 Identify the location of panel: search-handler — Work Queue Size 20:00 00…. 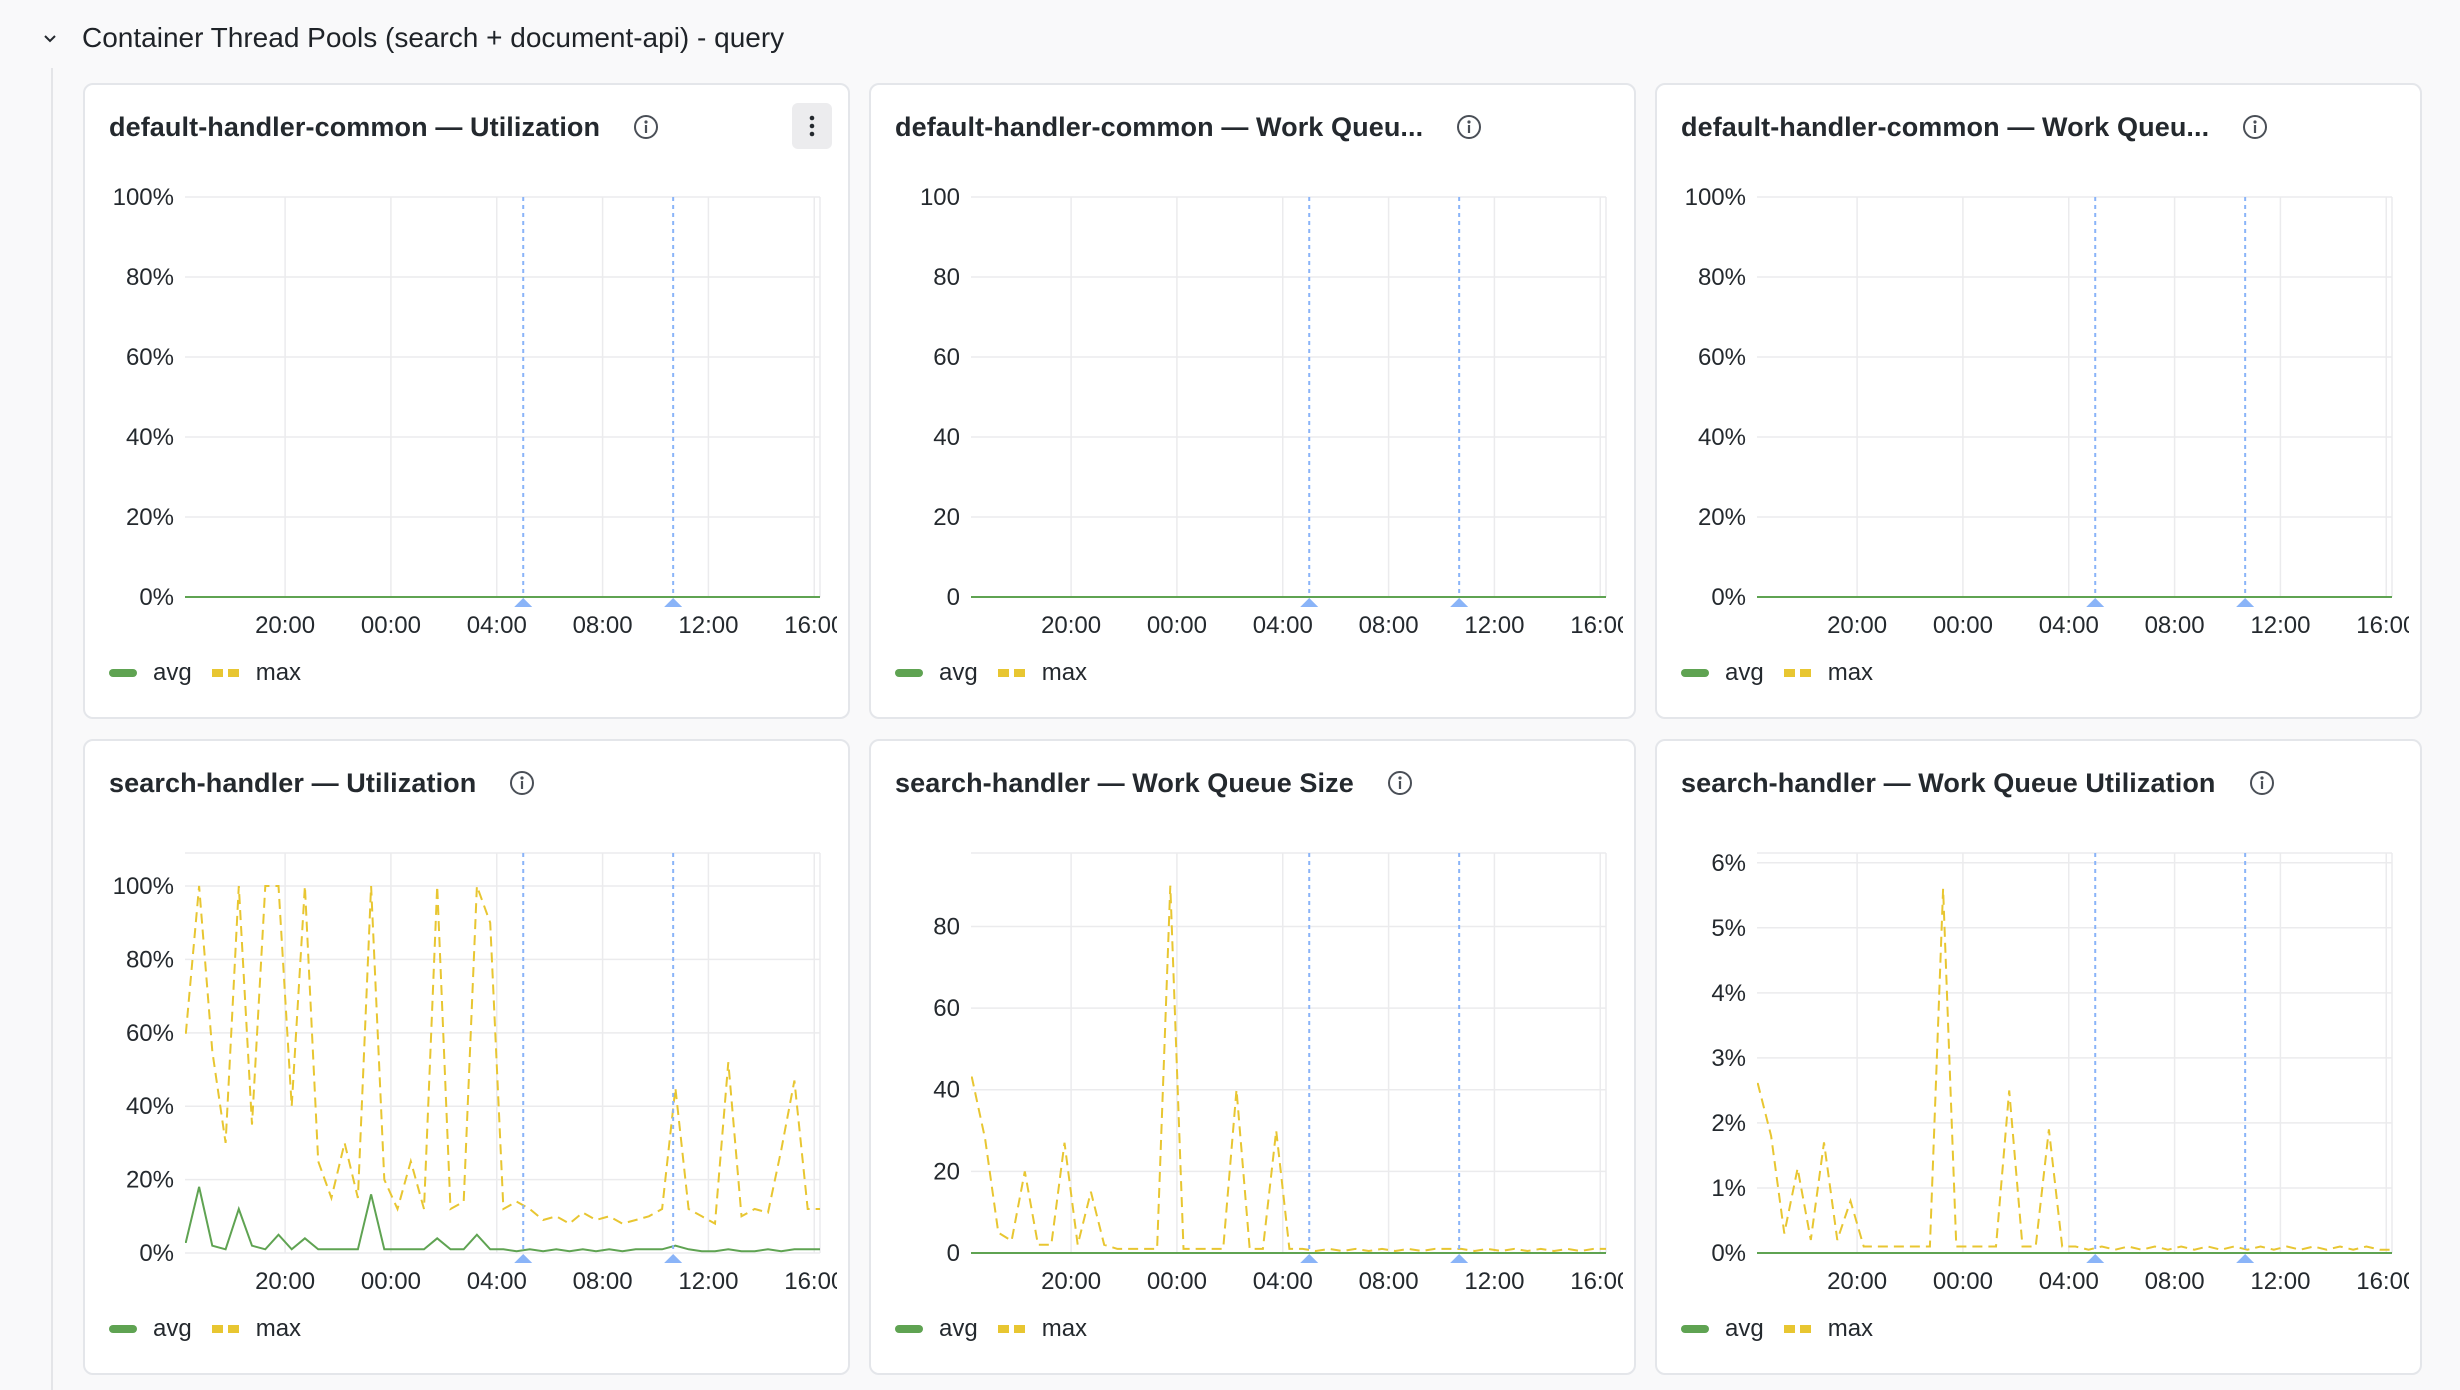
(1252, 1057).